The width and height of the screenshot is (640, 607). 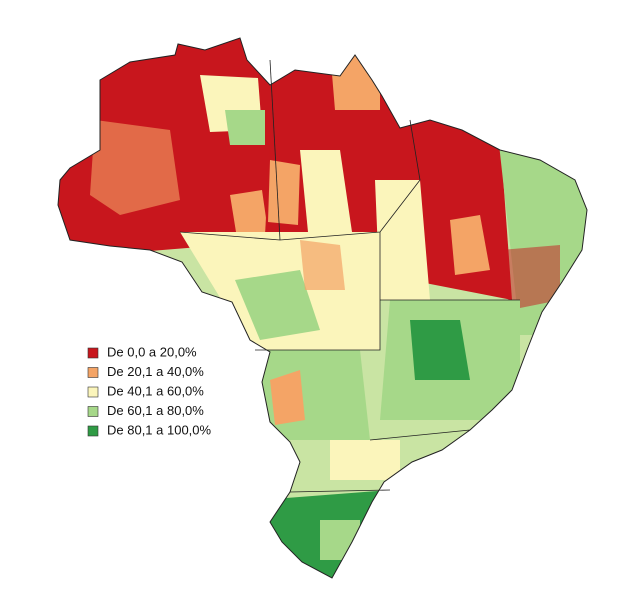 I want to click on legend-label: De 40,1 a 60,0%, so click(x=155, y=390).